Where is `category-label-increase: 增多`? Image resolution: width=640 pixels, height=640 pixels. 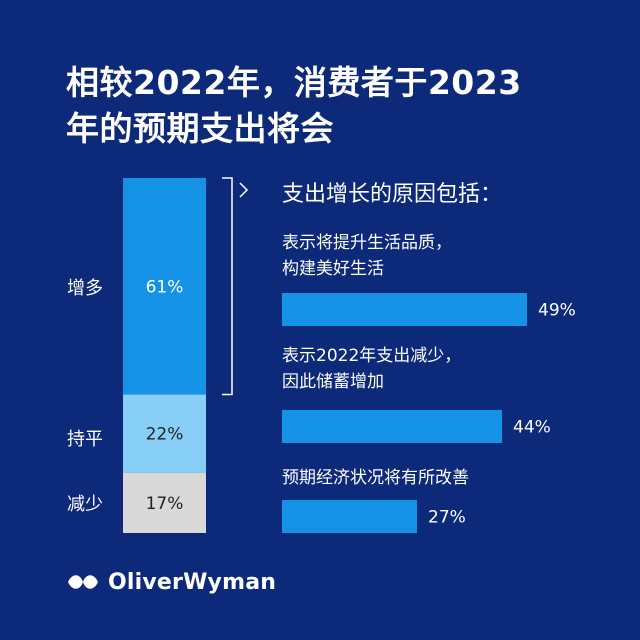
category-label-increase: 增多 is located at coordinates (85, 288).